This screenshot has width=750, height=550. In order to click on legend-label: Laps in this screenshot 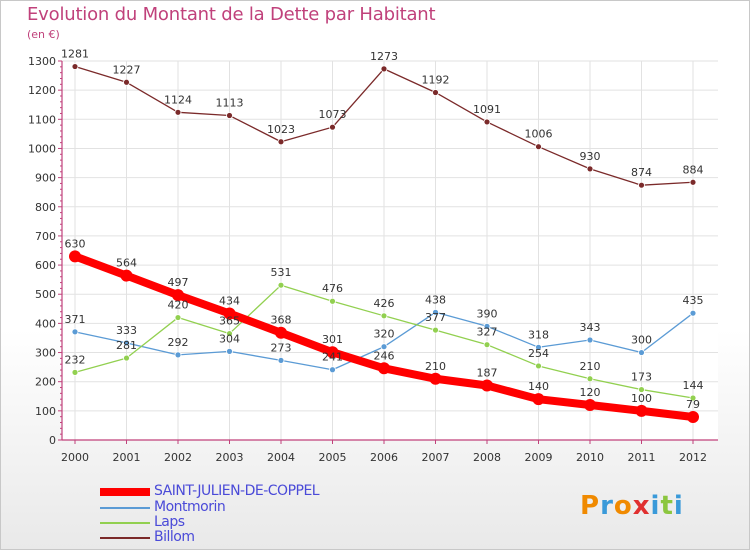, I will do `click(169, 522)`.